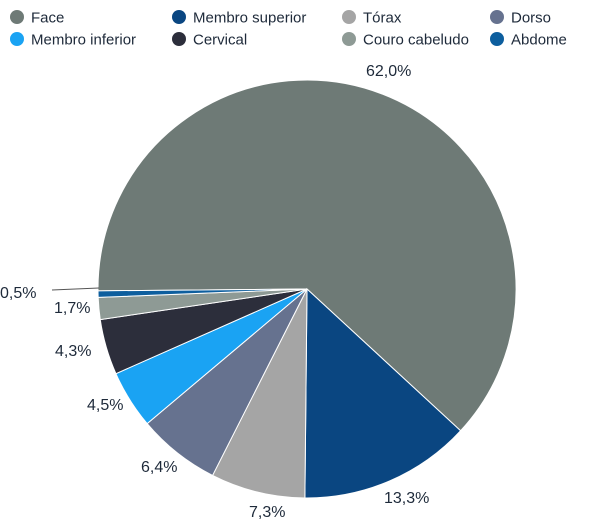 This screenshot has height=521, width=600. Describe the element at coordinates (388, 71) in the screenshot. I see `data-label-face: 62,0%` at that location.